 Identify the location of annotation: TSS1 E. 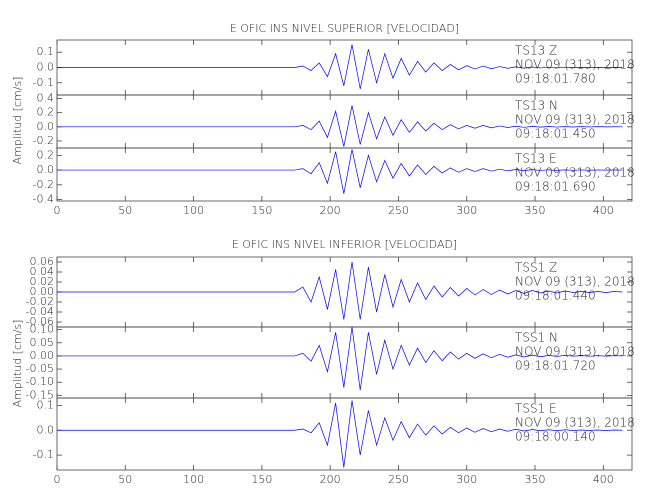
(536, 409).